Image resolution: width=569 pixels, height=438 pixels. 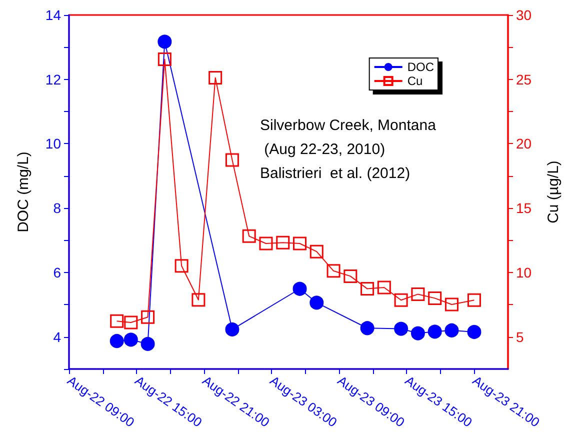 What do you see at coordinates (53, 15) in the screenshot?
I see `y-tick-label: 14` at bounding box center [53, 15].